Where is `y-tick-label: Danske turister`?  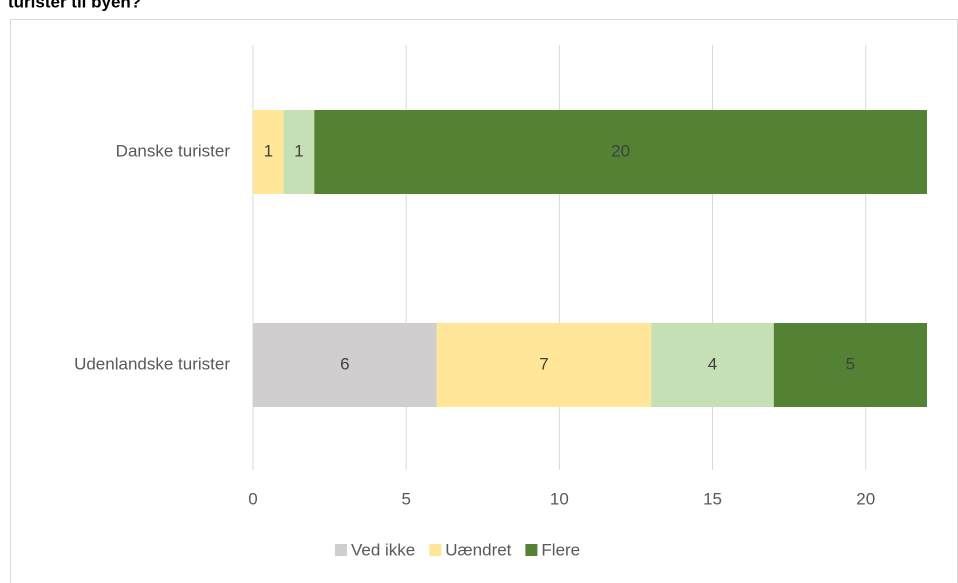 y-tick-label: Danske turister is located at coordinates (173, 150).